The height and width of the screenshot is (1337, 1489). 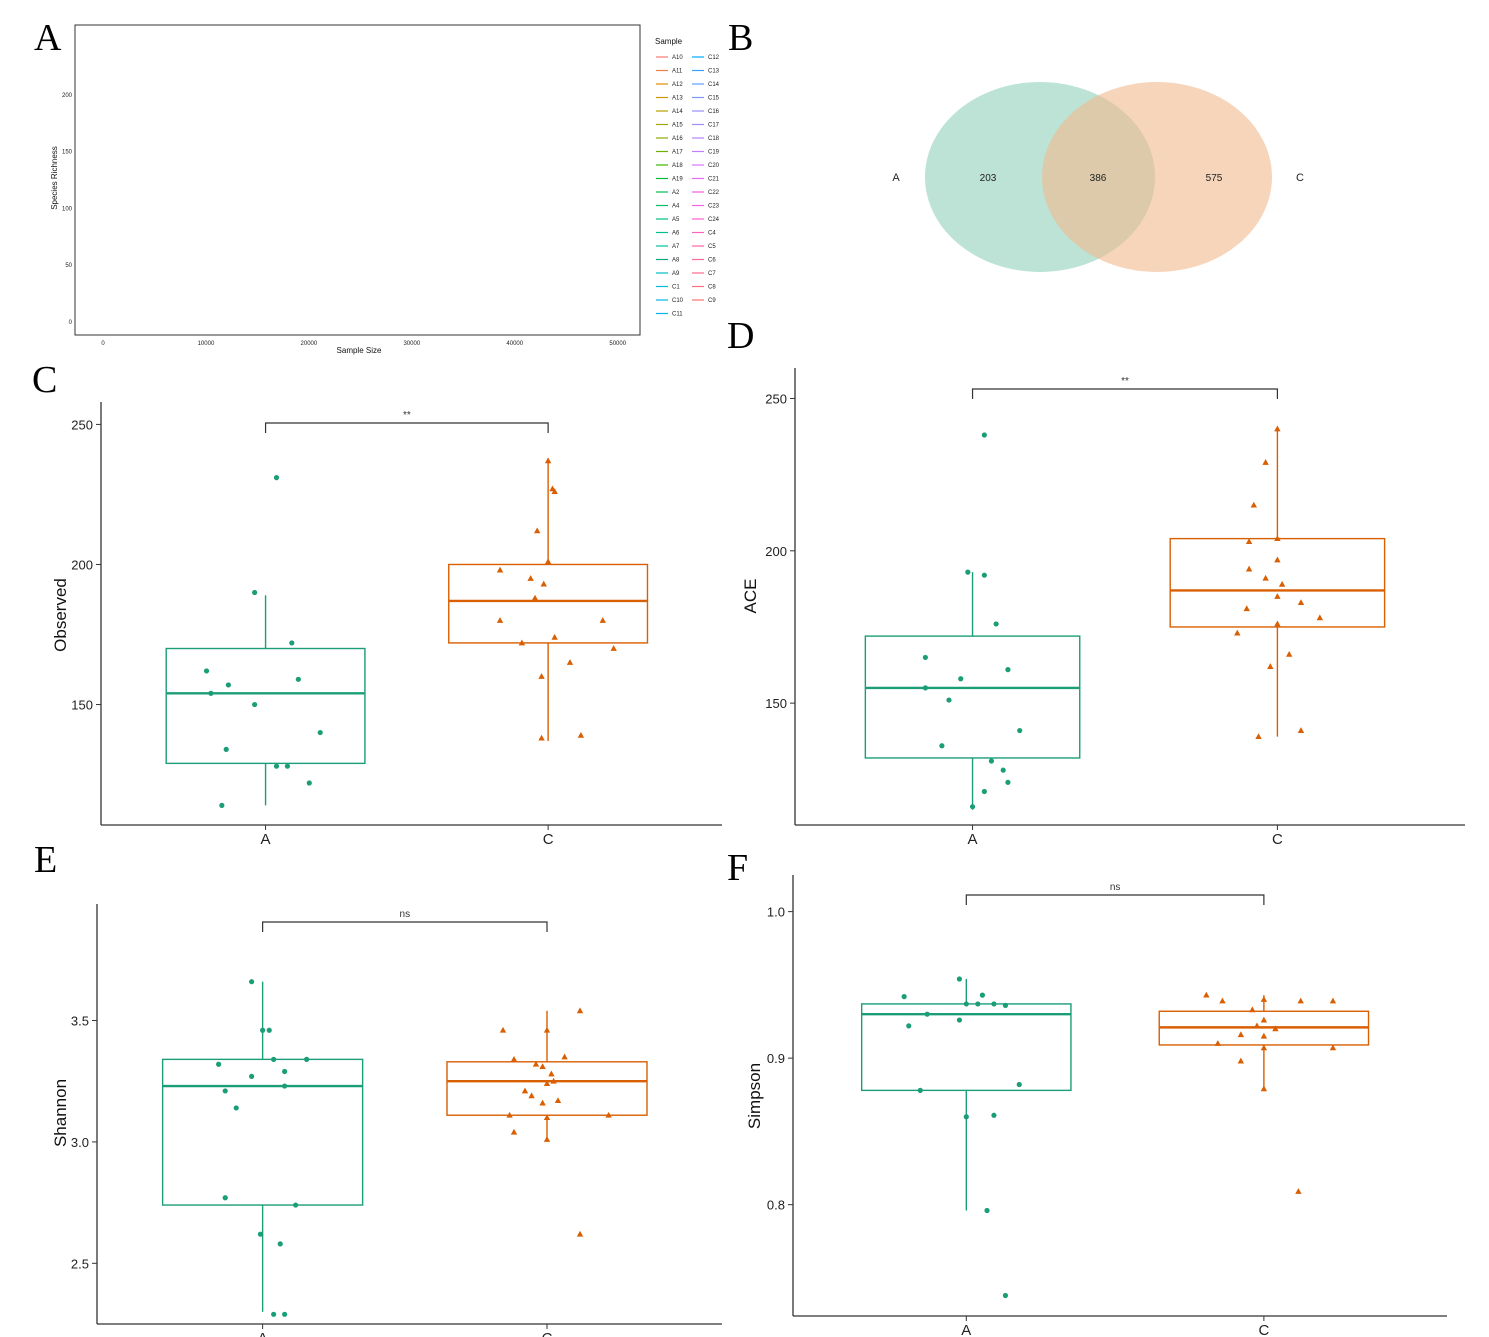 What do you see at coordinates (1300, 178) in the screenshot?
I see `venn-label-c: C` at bounding box center [1300, 178].